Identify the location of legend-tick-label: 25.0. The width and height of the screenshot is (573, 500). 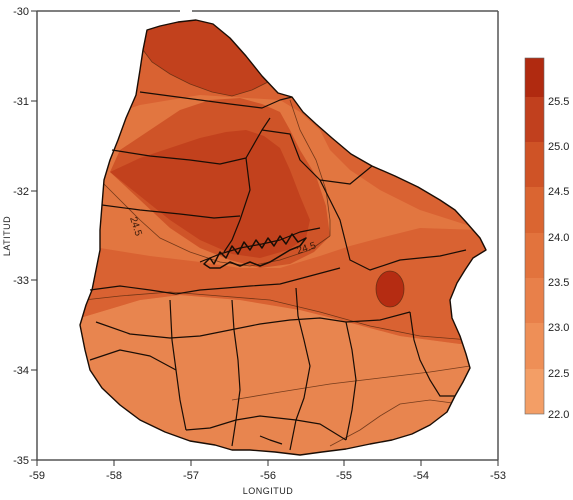
(558, 147).